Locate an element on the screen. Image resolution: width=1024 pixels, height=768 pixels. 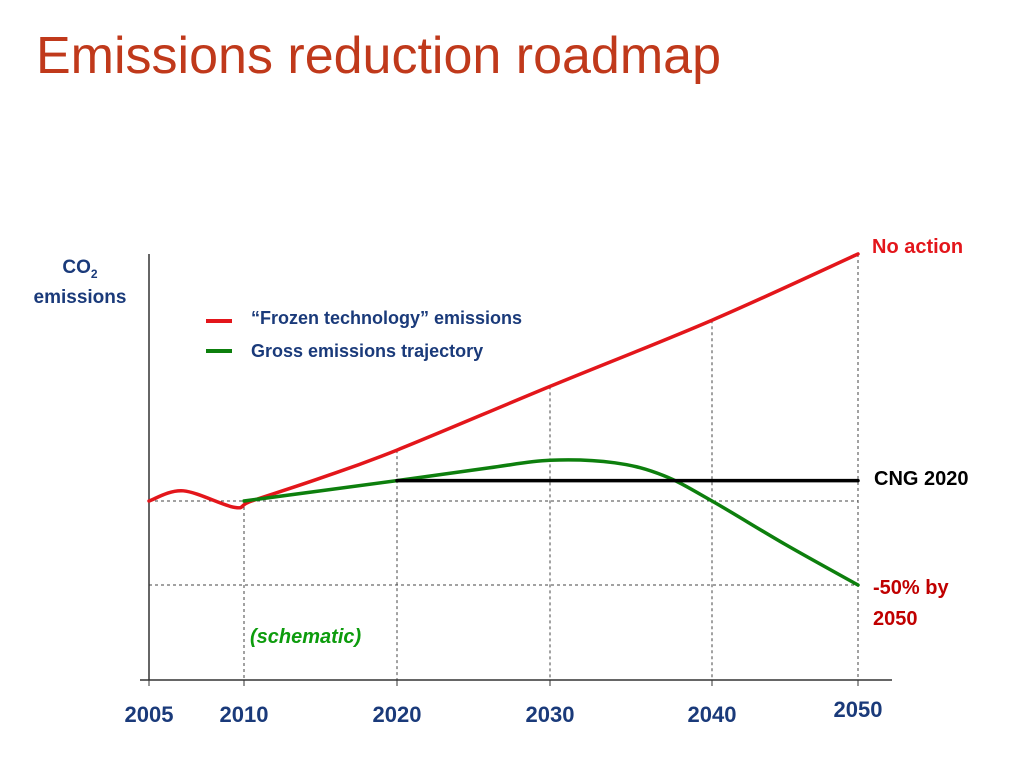
target-label-line2: 2050 is located at coordinates (895, 619).